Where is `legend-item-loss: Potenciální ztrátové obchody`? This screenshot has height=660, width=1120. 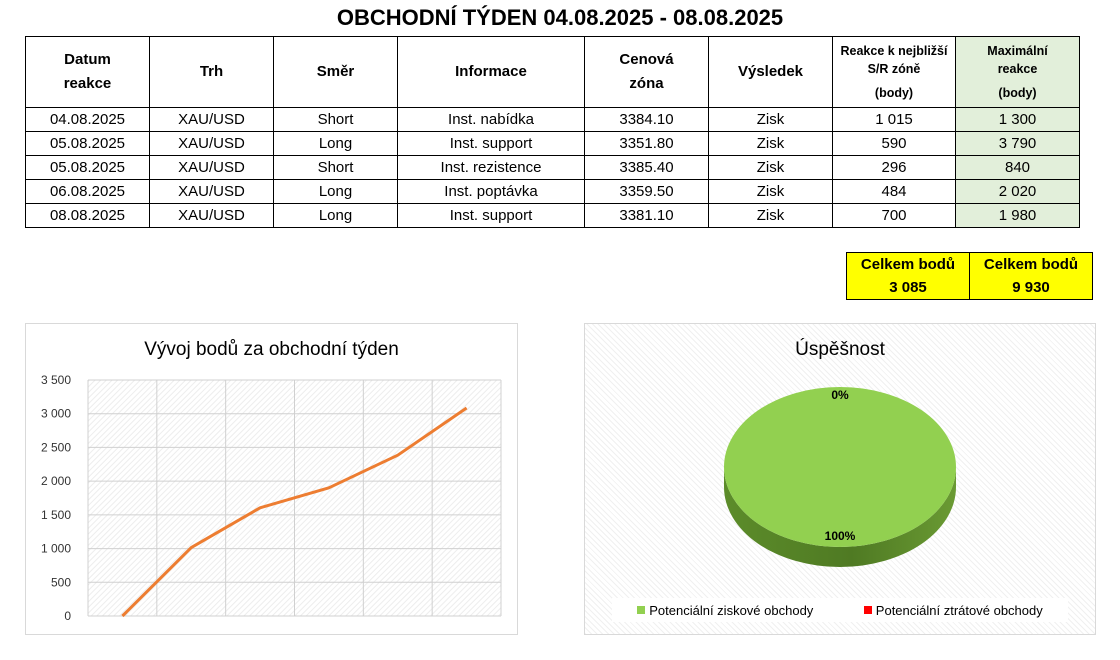 legend-item-loss: Potenciální ztrátové obchody is located at coordinates (953, 610).